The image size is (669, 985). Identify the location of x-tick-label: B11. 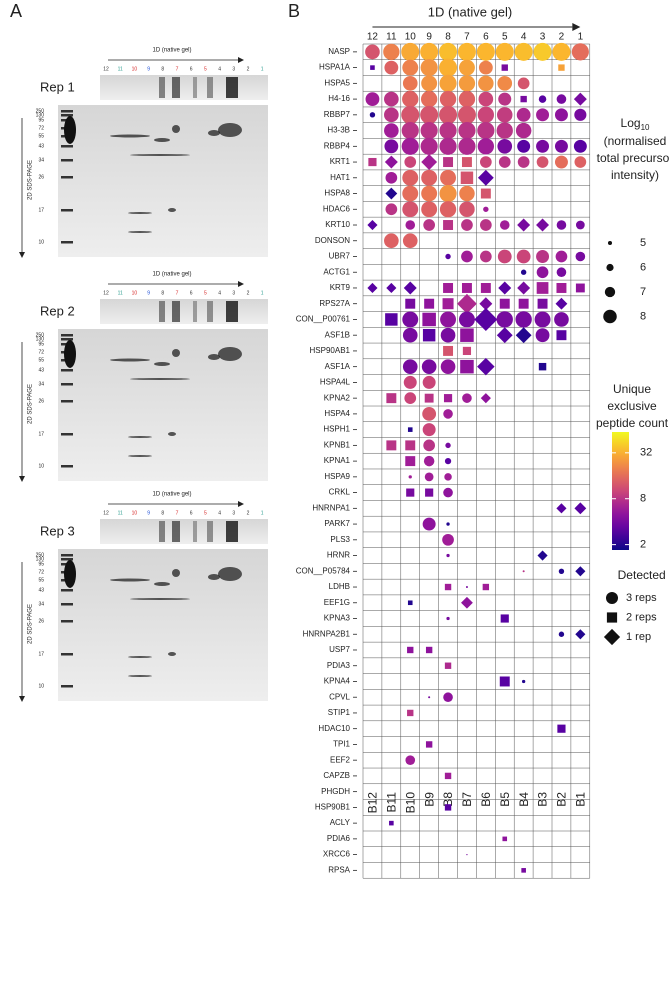
(392, 802).